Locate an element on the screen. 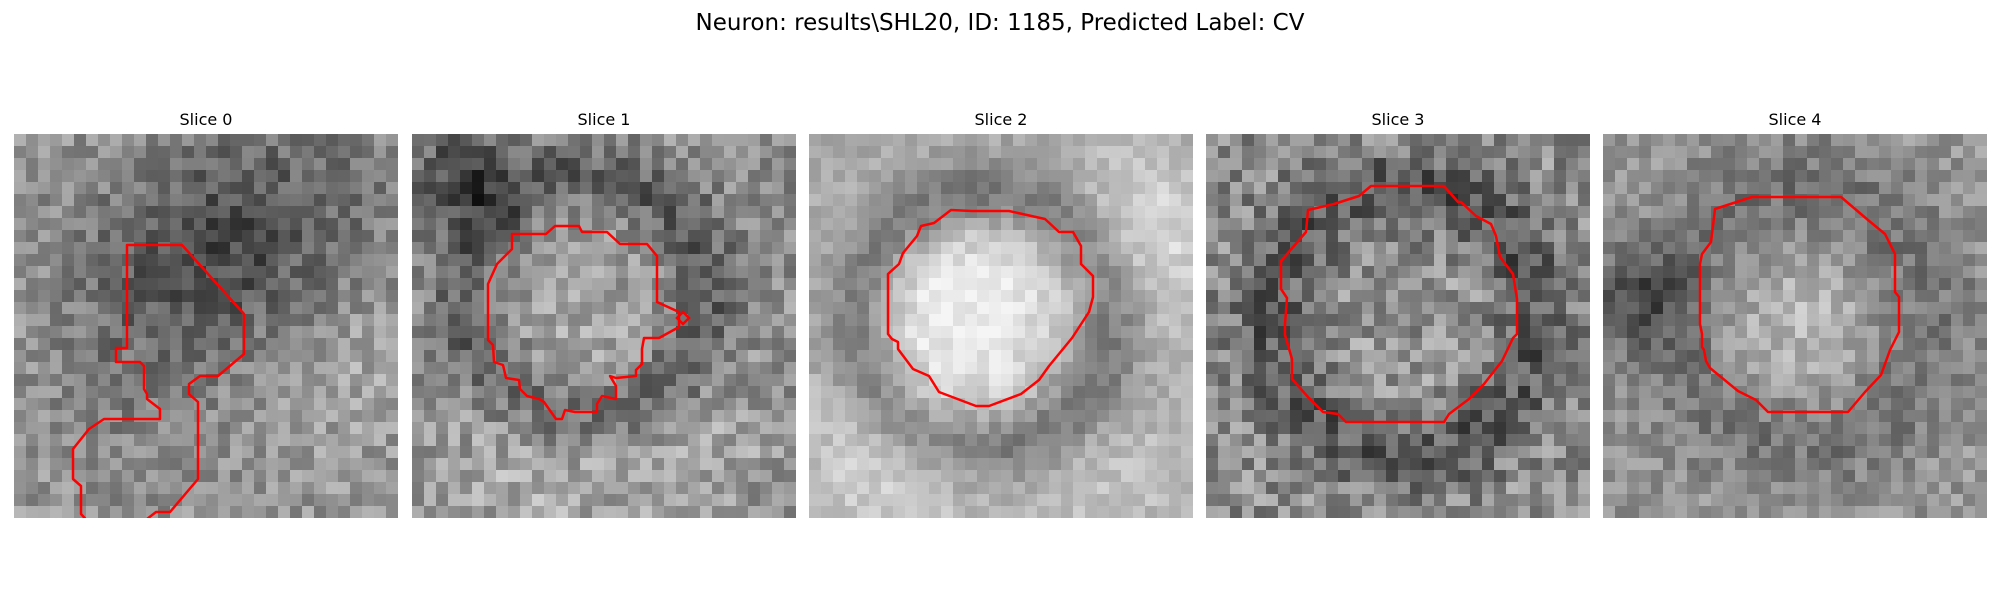 Image resolution: width=2000 pixels, height=600 pixels. slice-panel-3: Slice 3 is located at coordinates (1398, 314).